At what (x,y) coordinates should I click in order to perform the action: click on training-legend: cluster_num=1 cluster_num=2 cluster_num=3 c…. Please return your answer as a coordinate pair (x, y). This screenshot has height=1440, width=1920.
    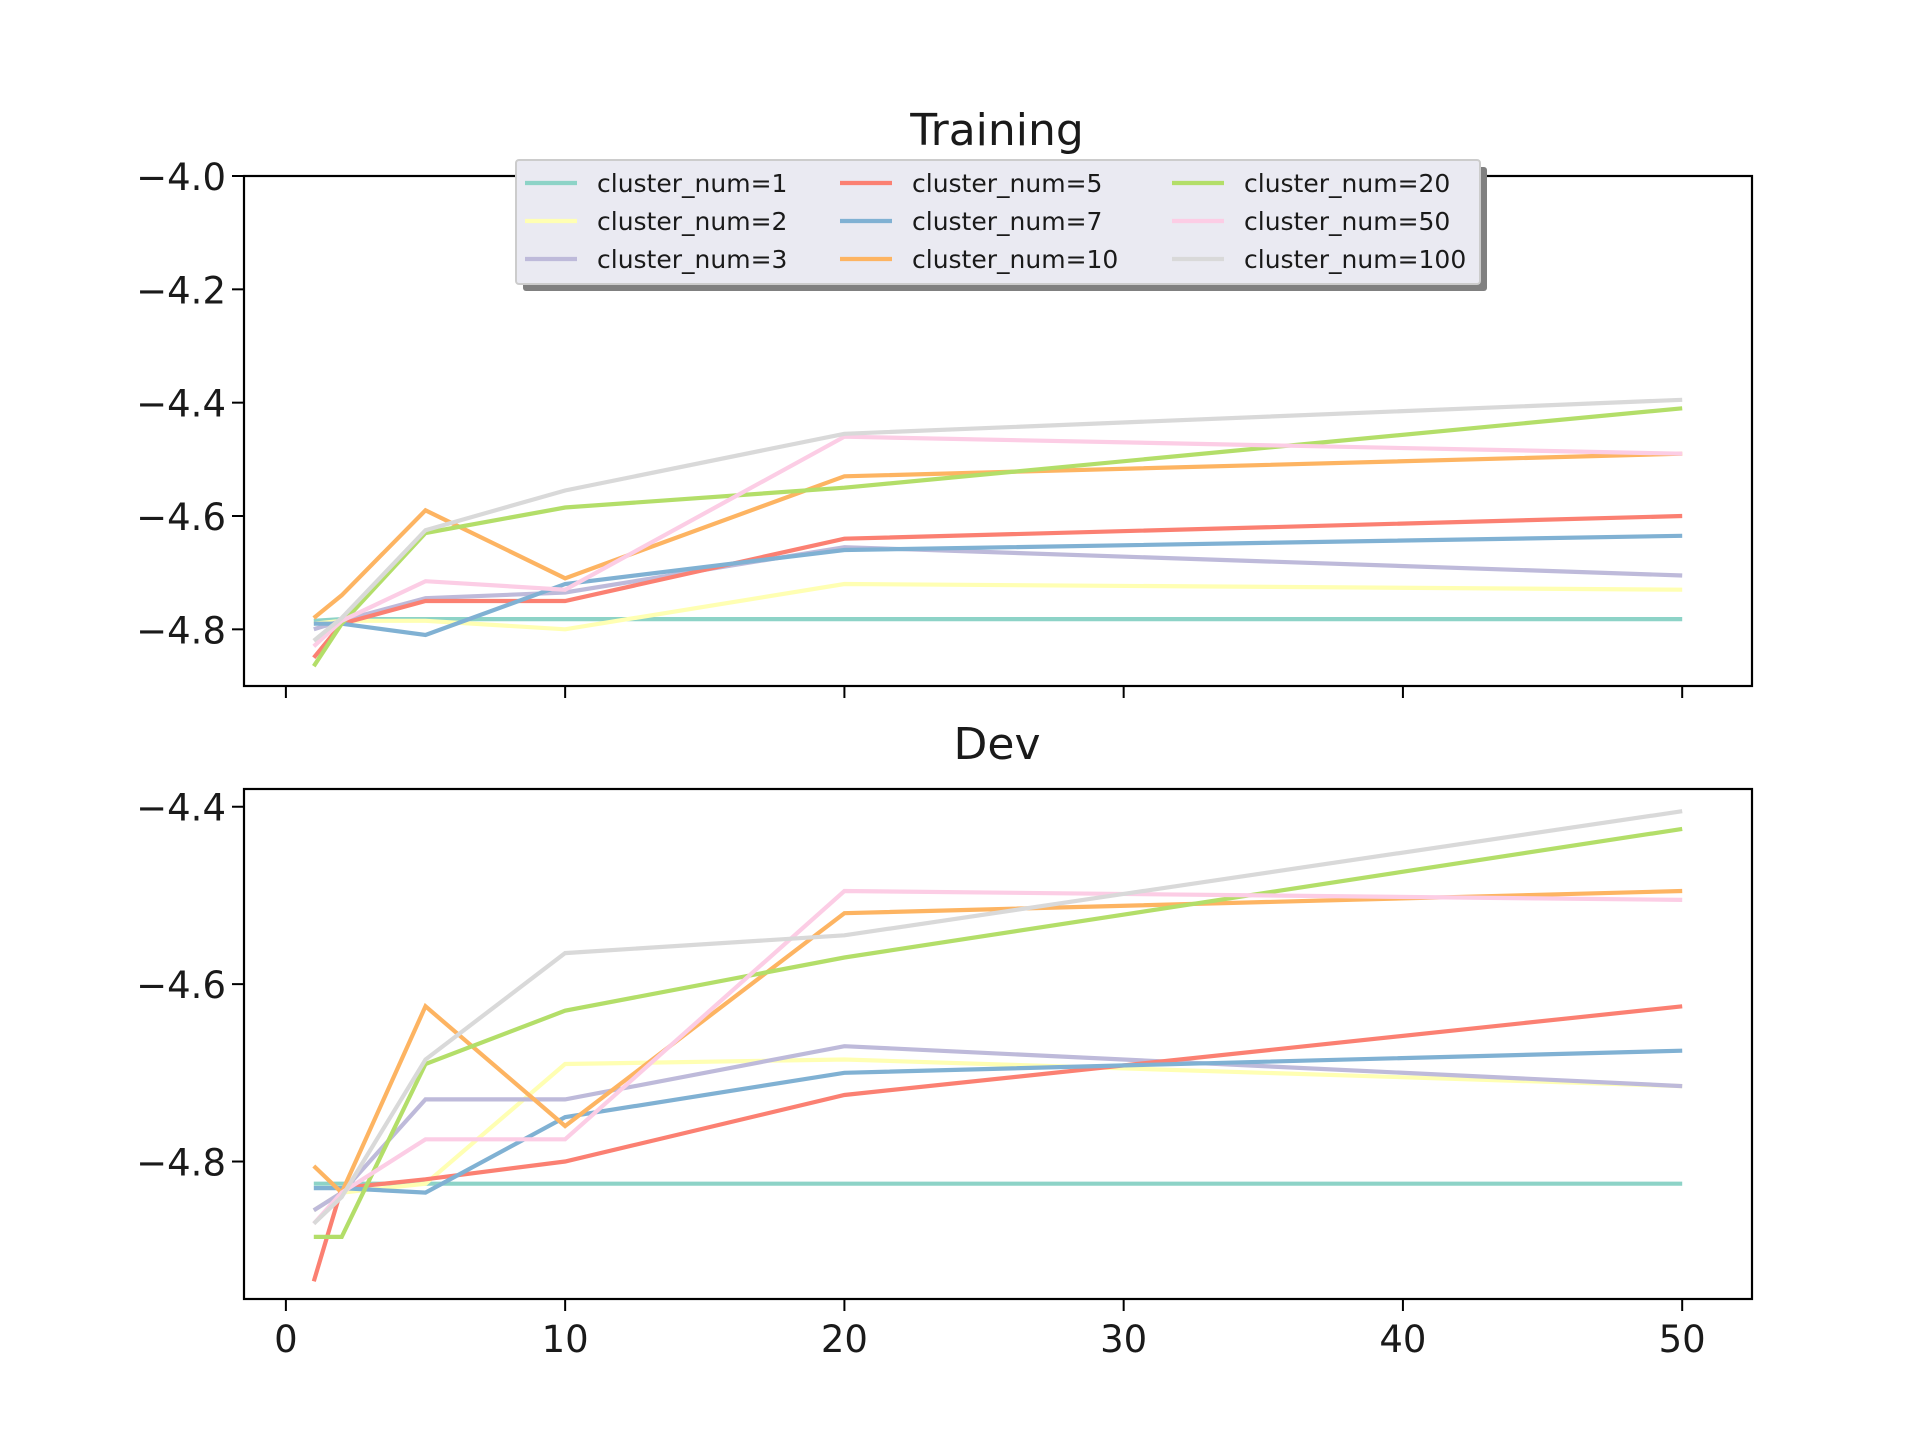
    Looking at the image, I should click on (1001, 225).